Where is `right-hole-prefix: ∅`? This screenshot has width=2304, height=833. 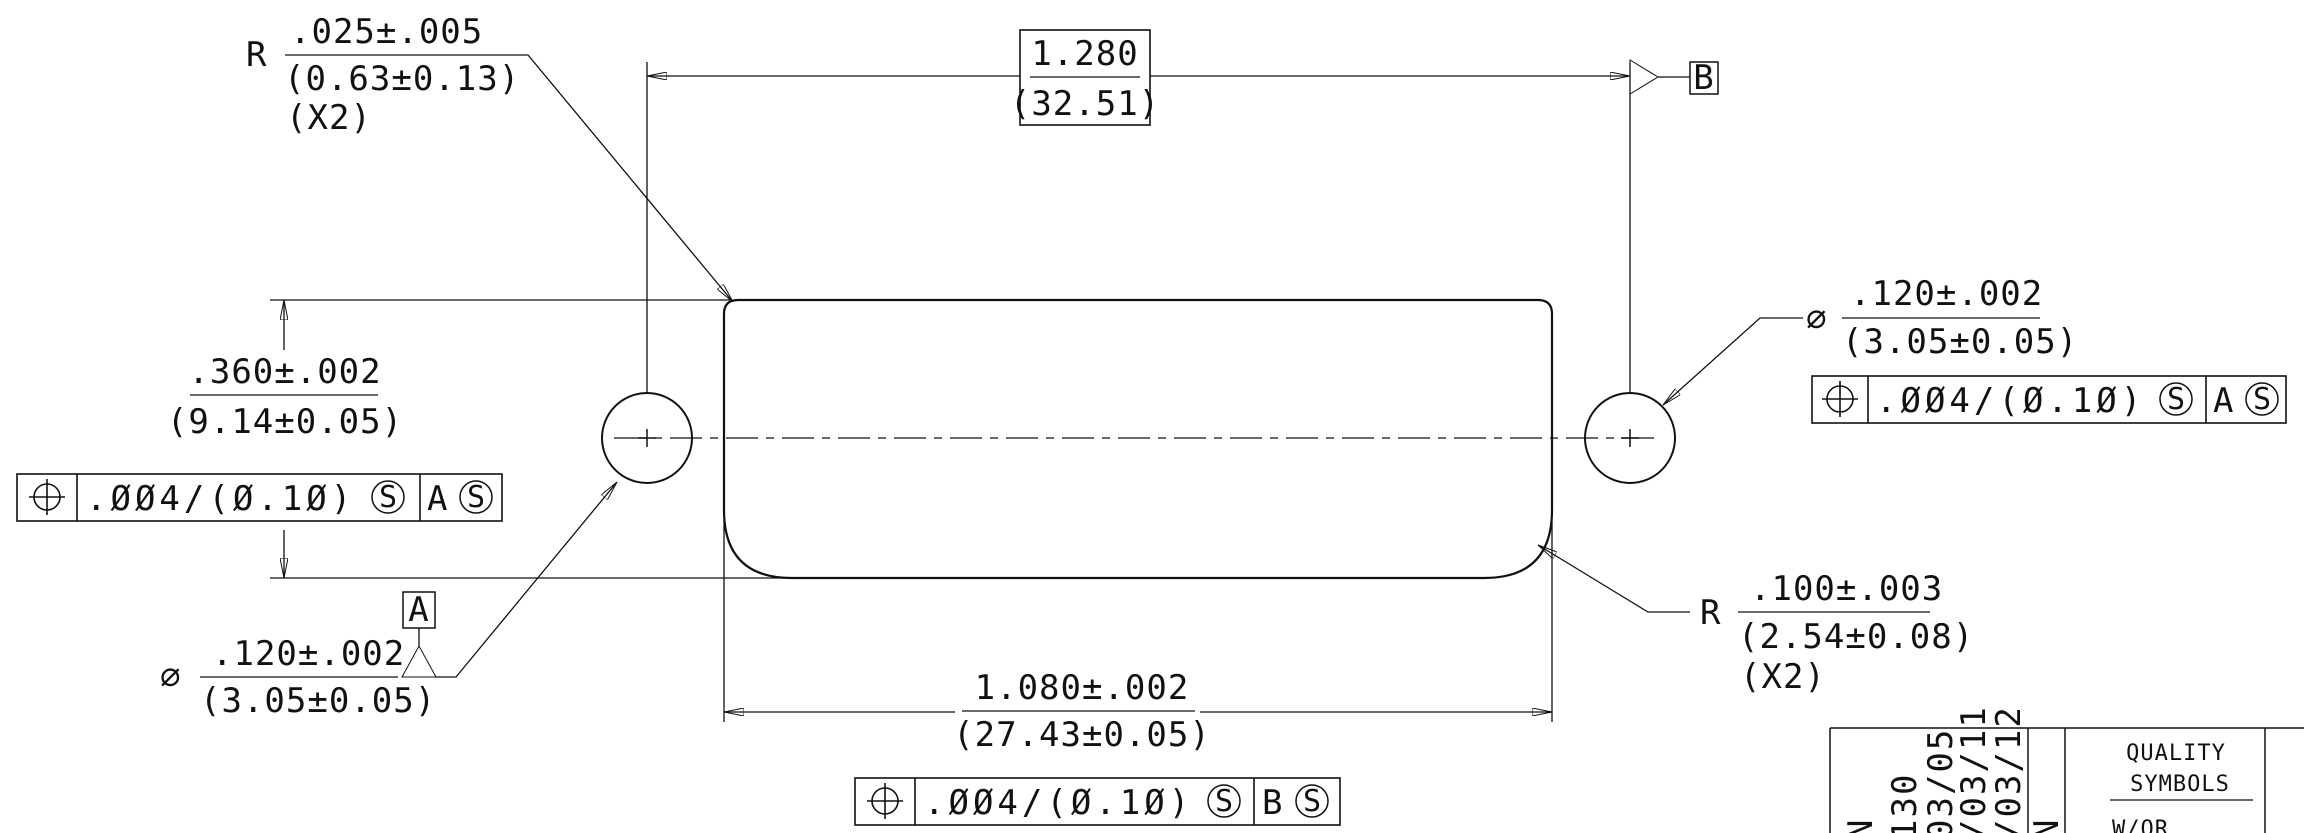
right-hole-prefix: ∅ is located at coordinates (1816, 319).